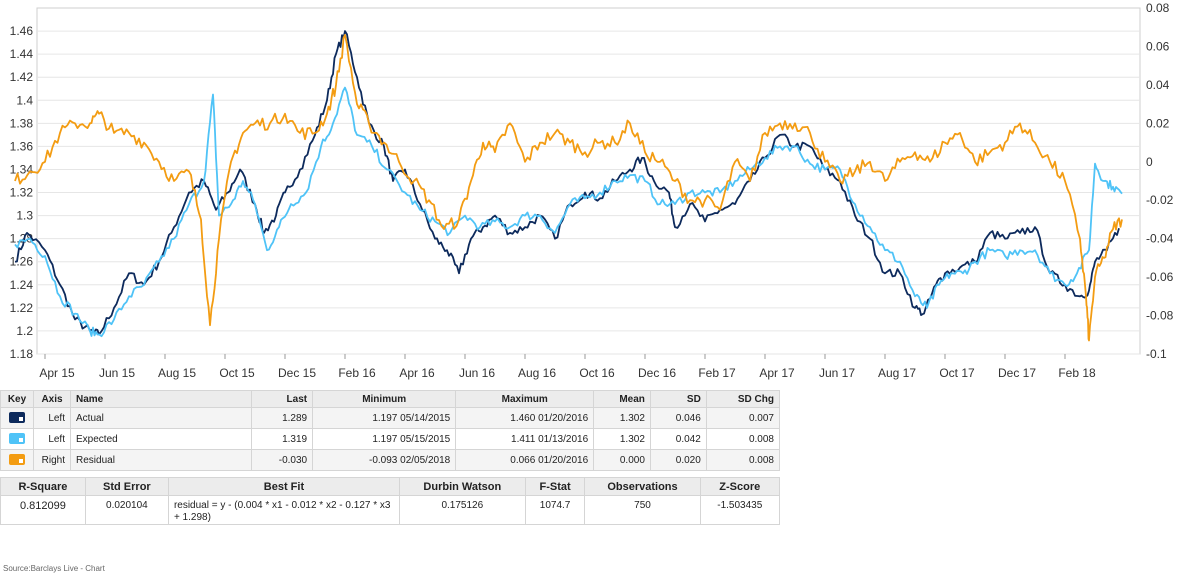 The image size is (1200, 578). I want to click on swatch-expected, so click(17, 439).